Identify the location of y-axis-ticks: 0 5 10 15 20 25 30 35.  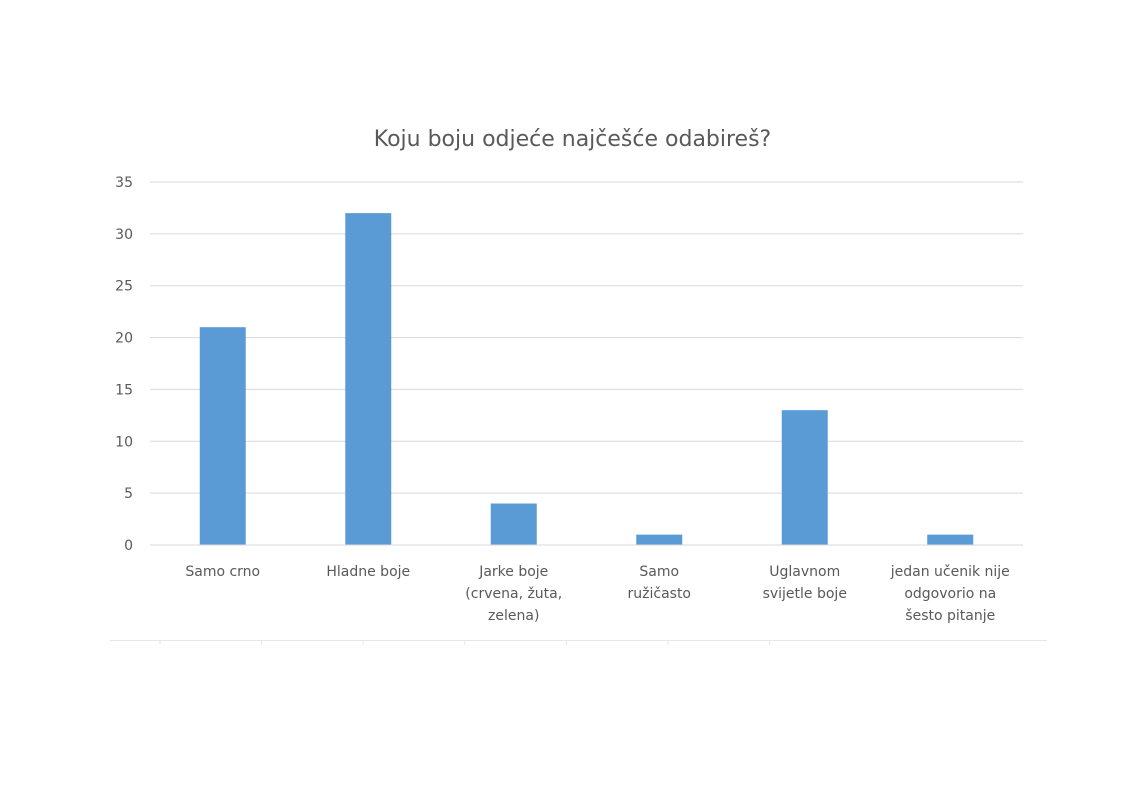
(124, 364).